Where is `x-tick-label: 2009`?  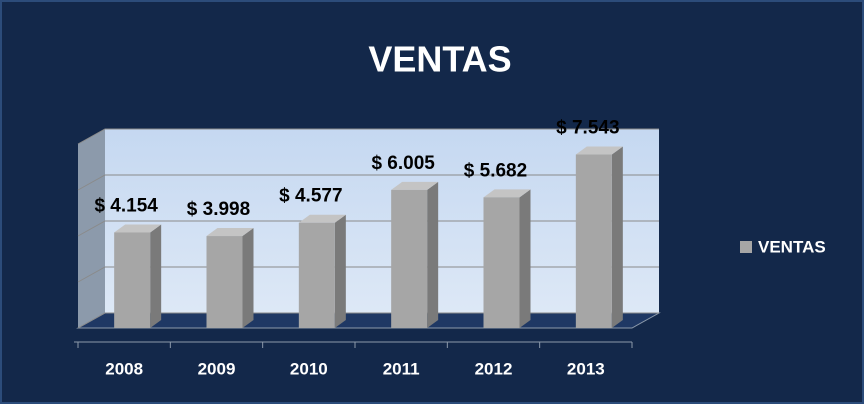 x-tick-label: 2009 is located at coordinates (217, 368).